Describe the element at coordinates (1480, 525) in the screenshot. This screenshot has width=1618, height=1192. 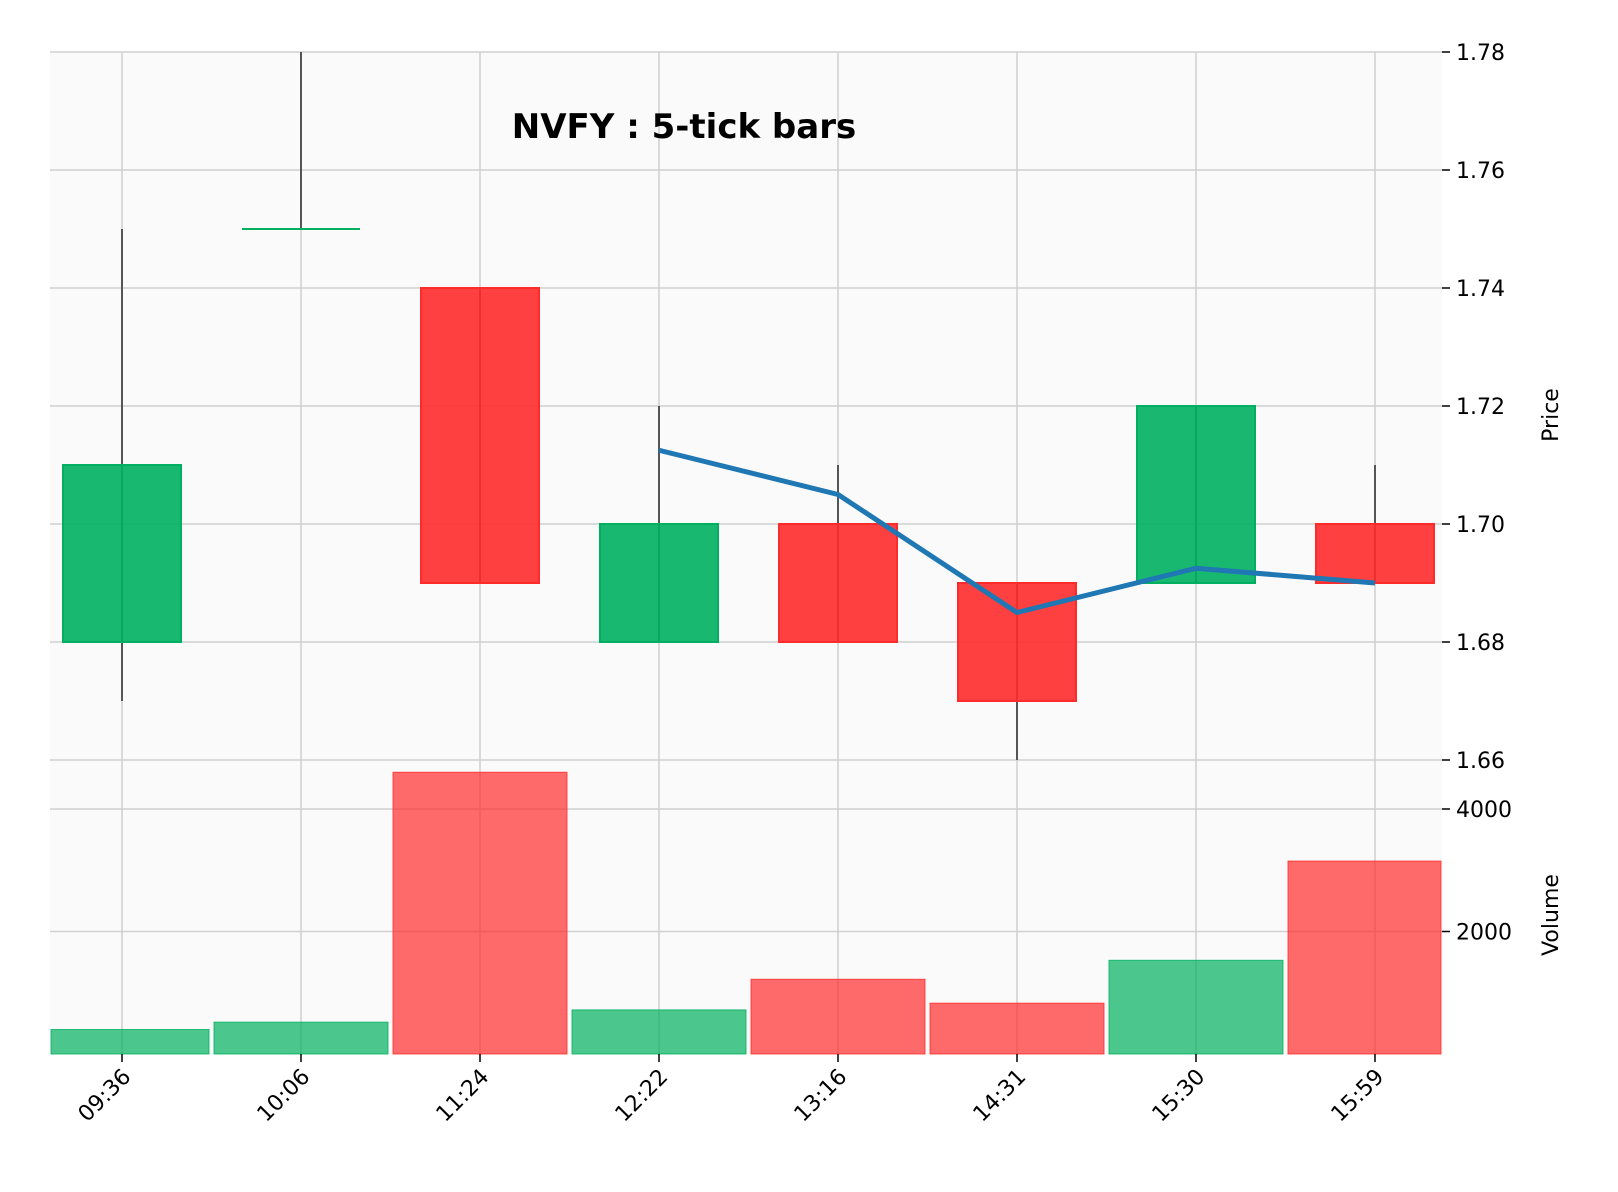
I see `price-tick-label: 1.70` at that location.